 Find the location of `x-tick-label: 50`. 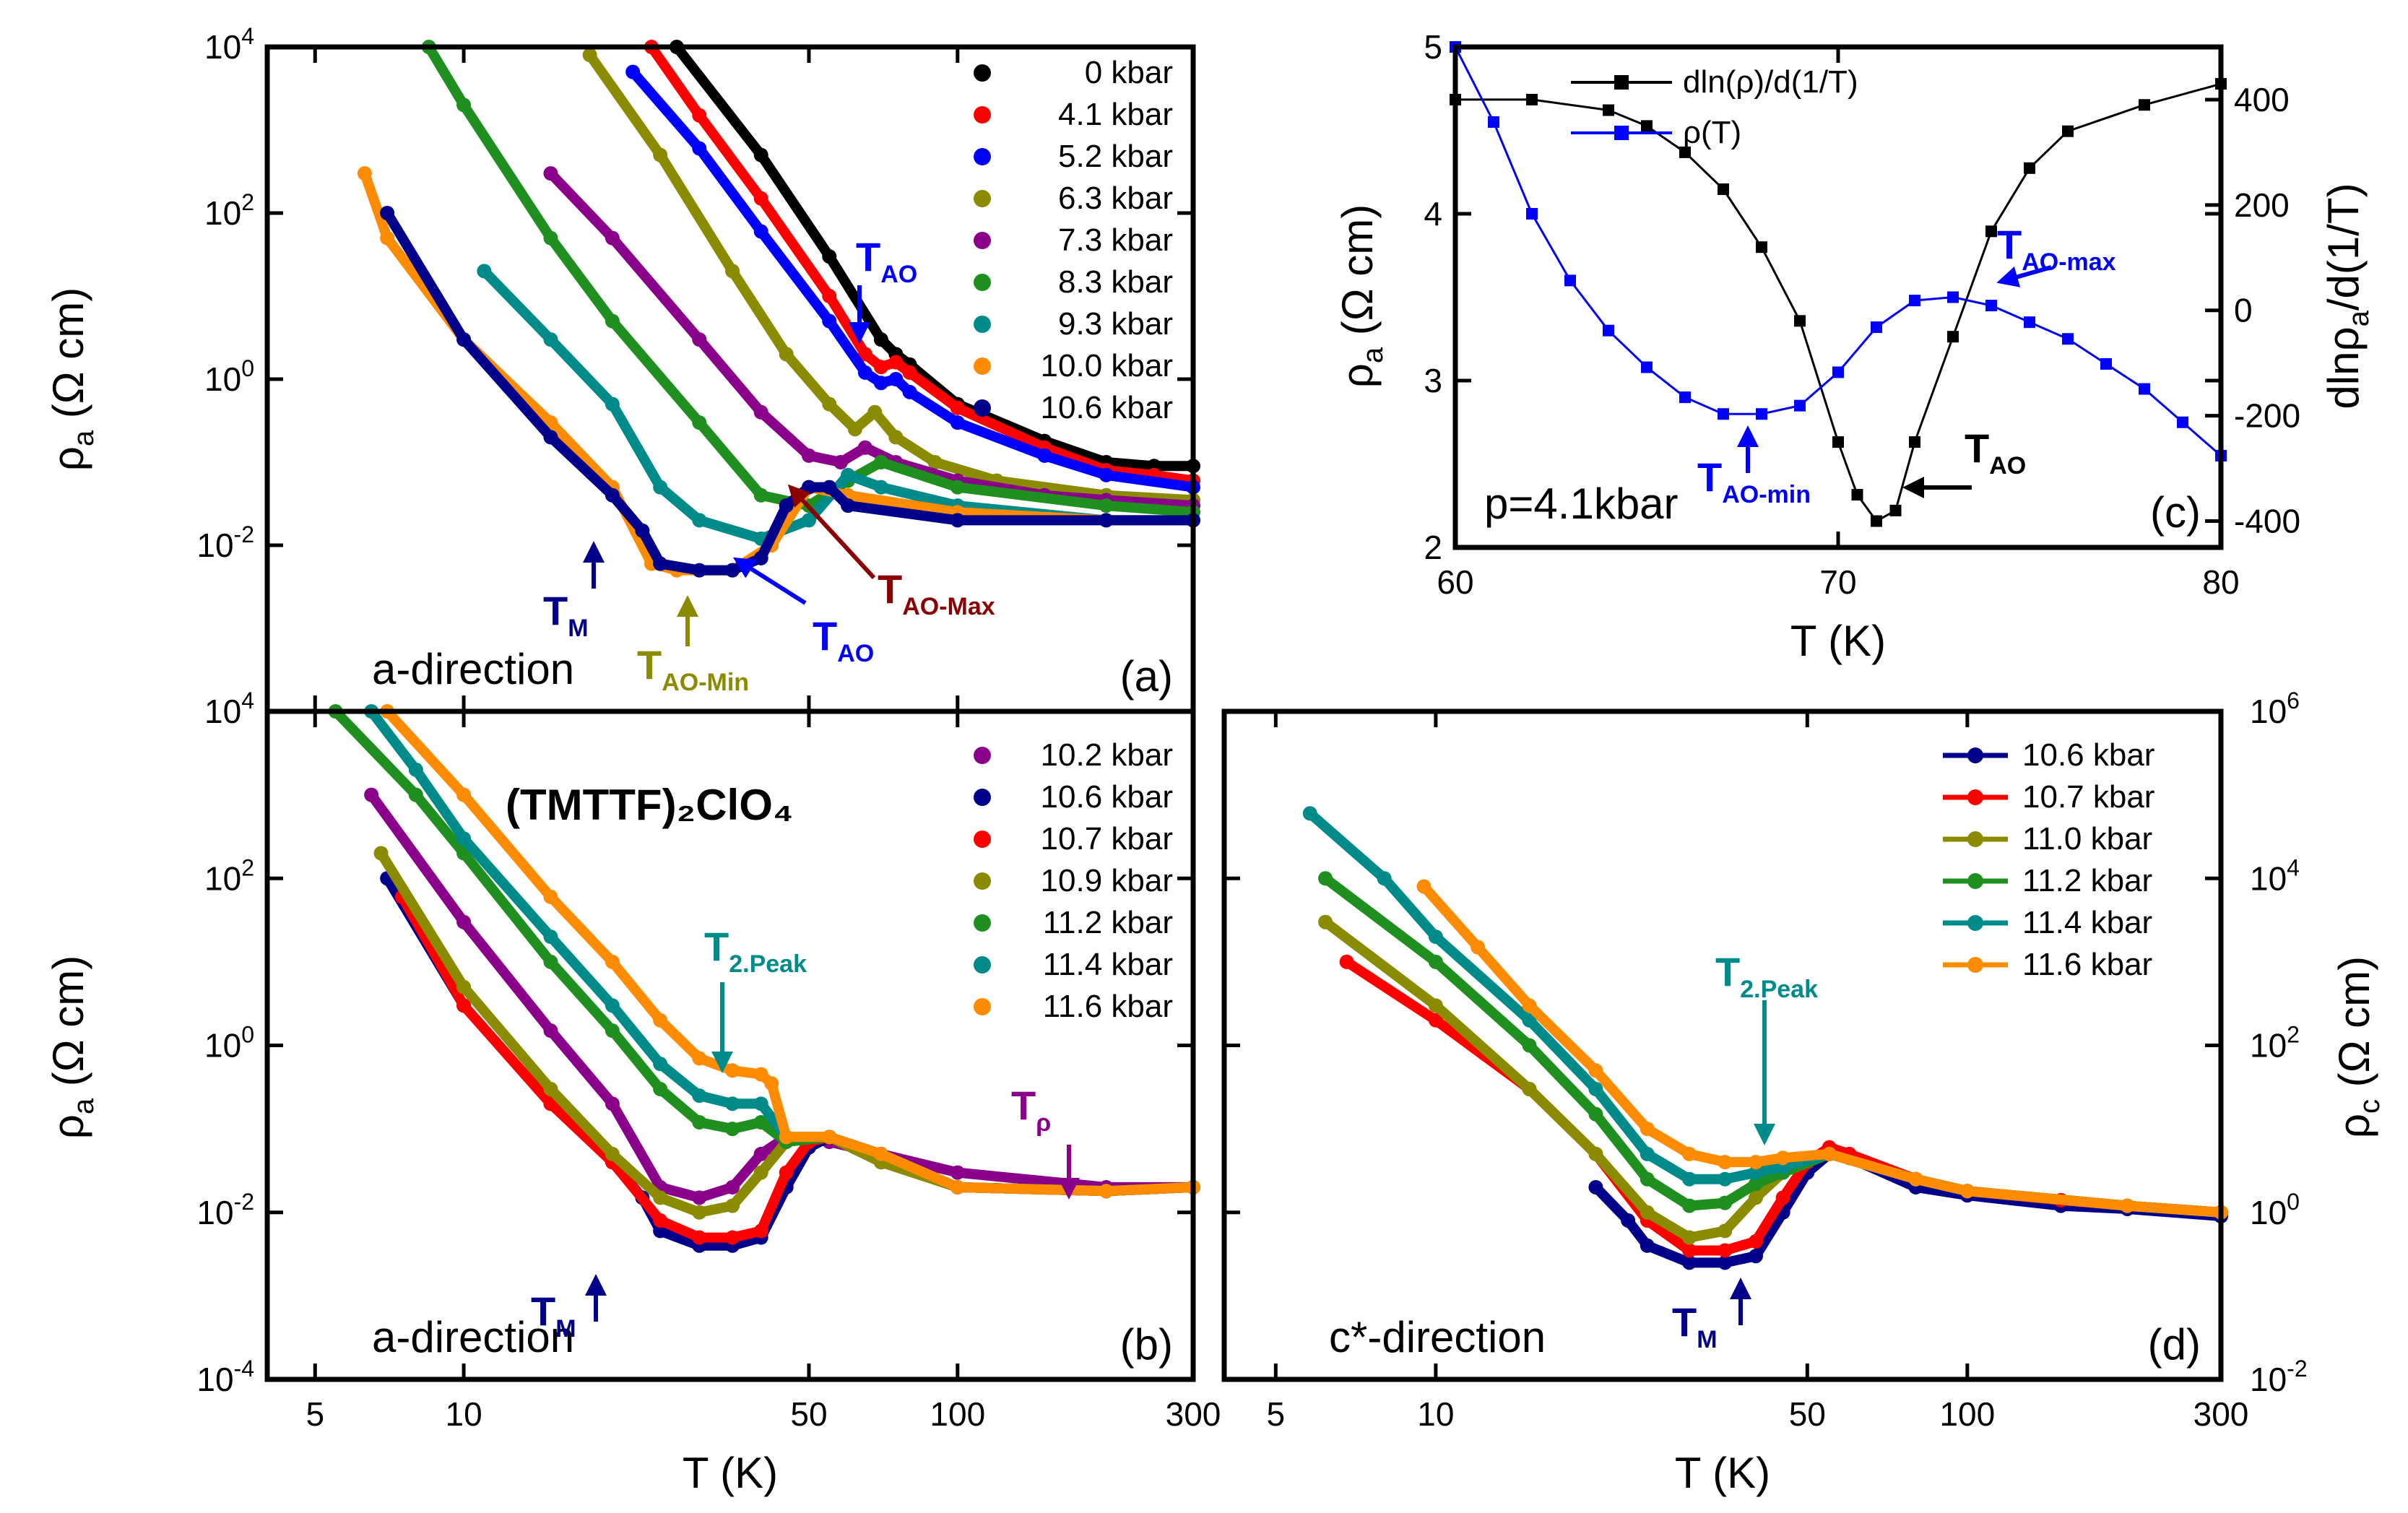

x-tick-label: 50 is located at coordinates (1807, 1414).